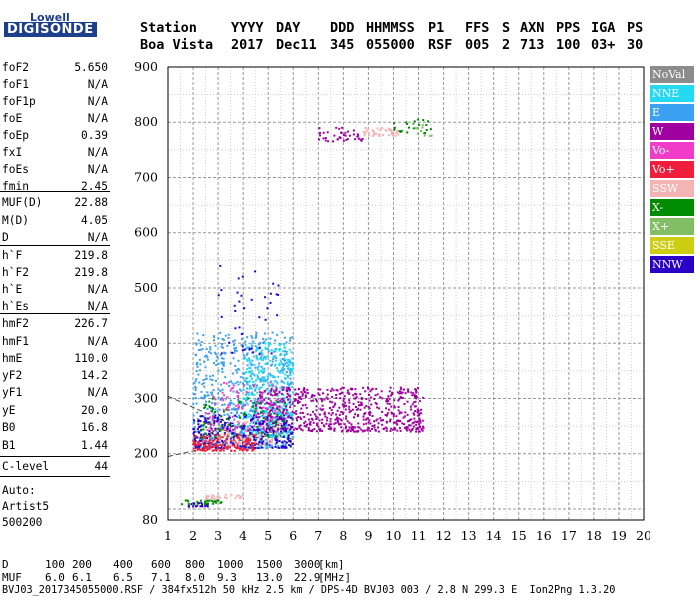  I want to click on x-tick-label: 2, so click(193, 535).